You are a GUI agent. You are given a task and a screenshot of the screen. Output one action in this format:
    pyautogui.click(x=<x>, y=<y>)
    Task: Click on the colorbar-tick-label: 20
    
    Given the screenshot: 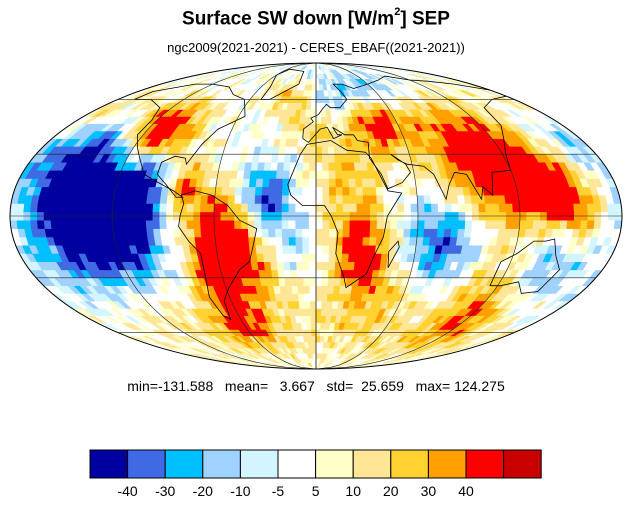 What is the action you would take?
    pyautogui.click(x=391, y=491)
    